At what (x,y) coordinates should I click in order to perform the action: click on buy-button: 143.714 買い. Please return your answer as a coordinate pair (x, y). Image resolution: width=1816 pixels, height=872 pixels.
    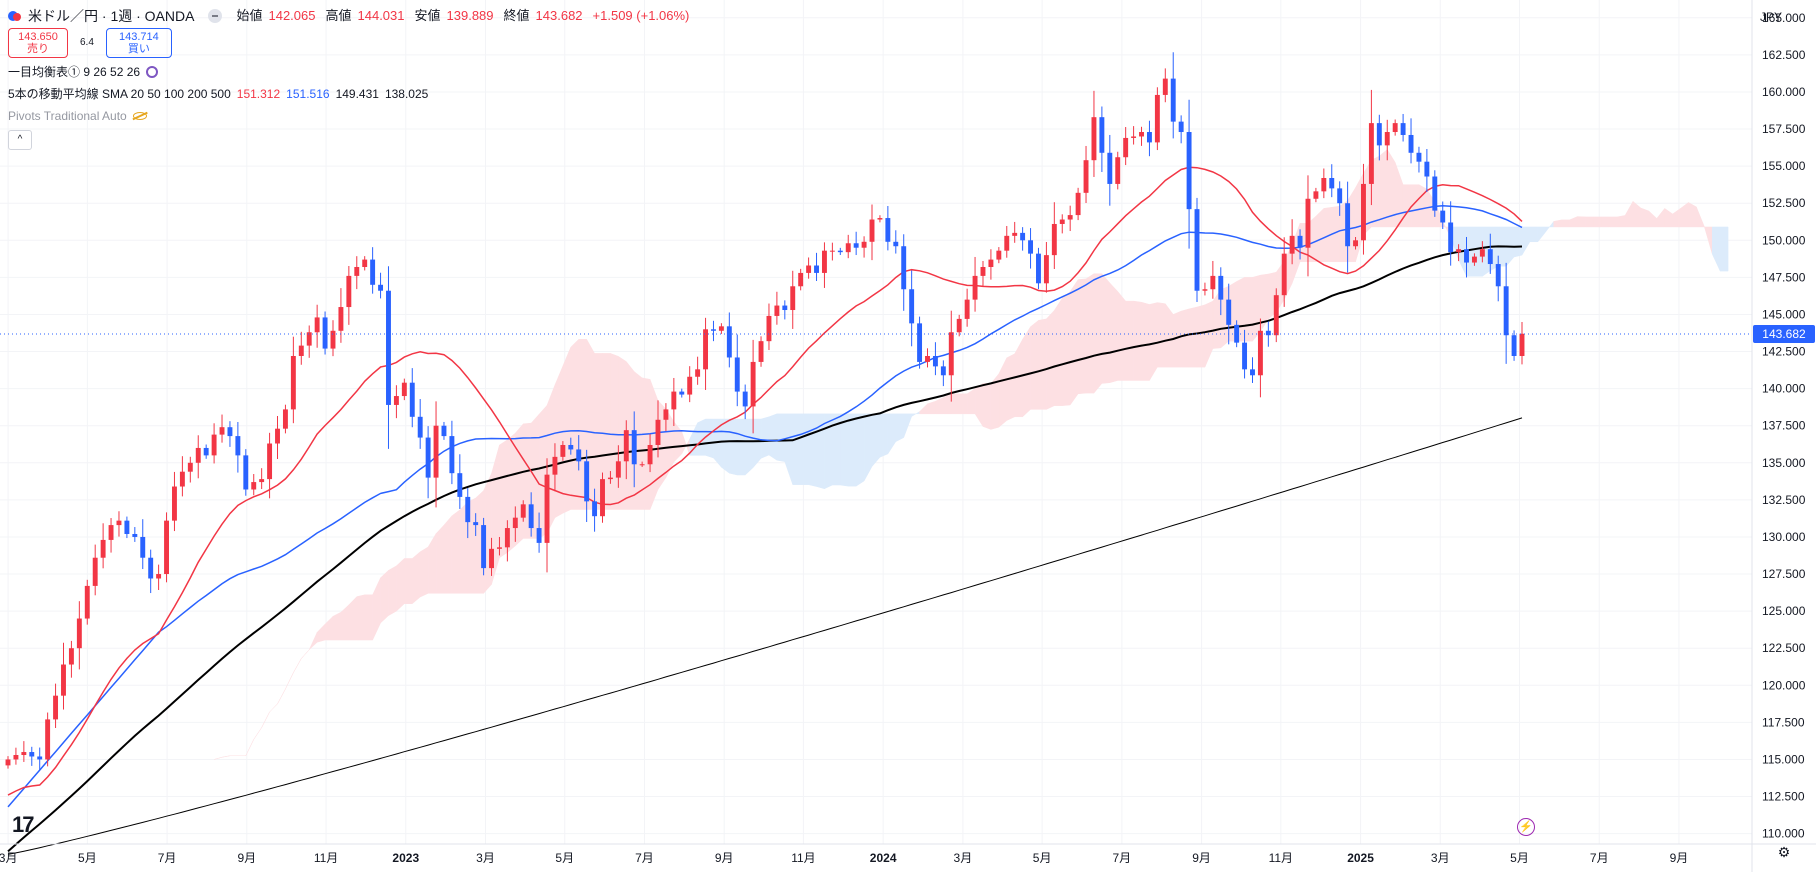
    Looking at the image, I should click on (138, 43).